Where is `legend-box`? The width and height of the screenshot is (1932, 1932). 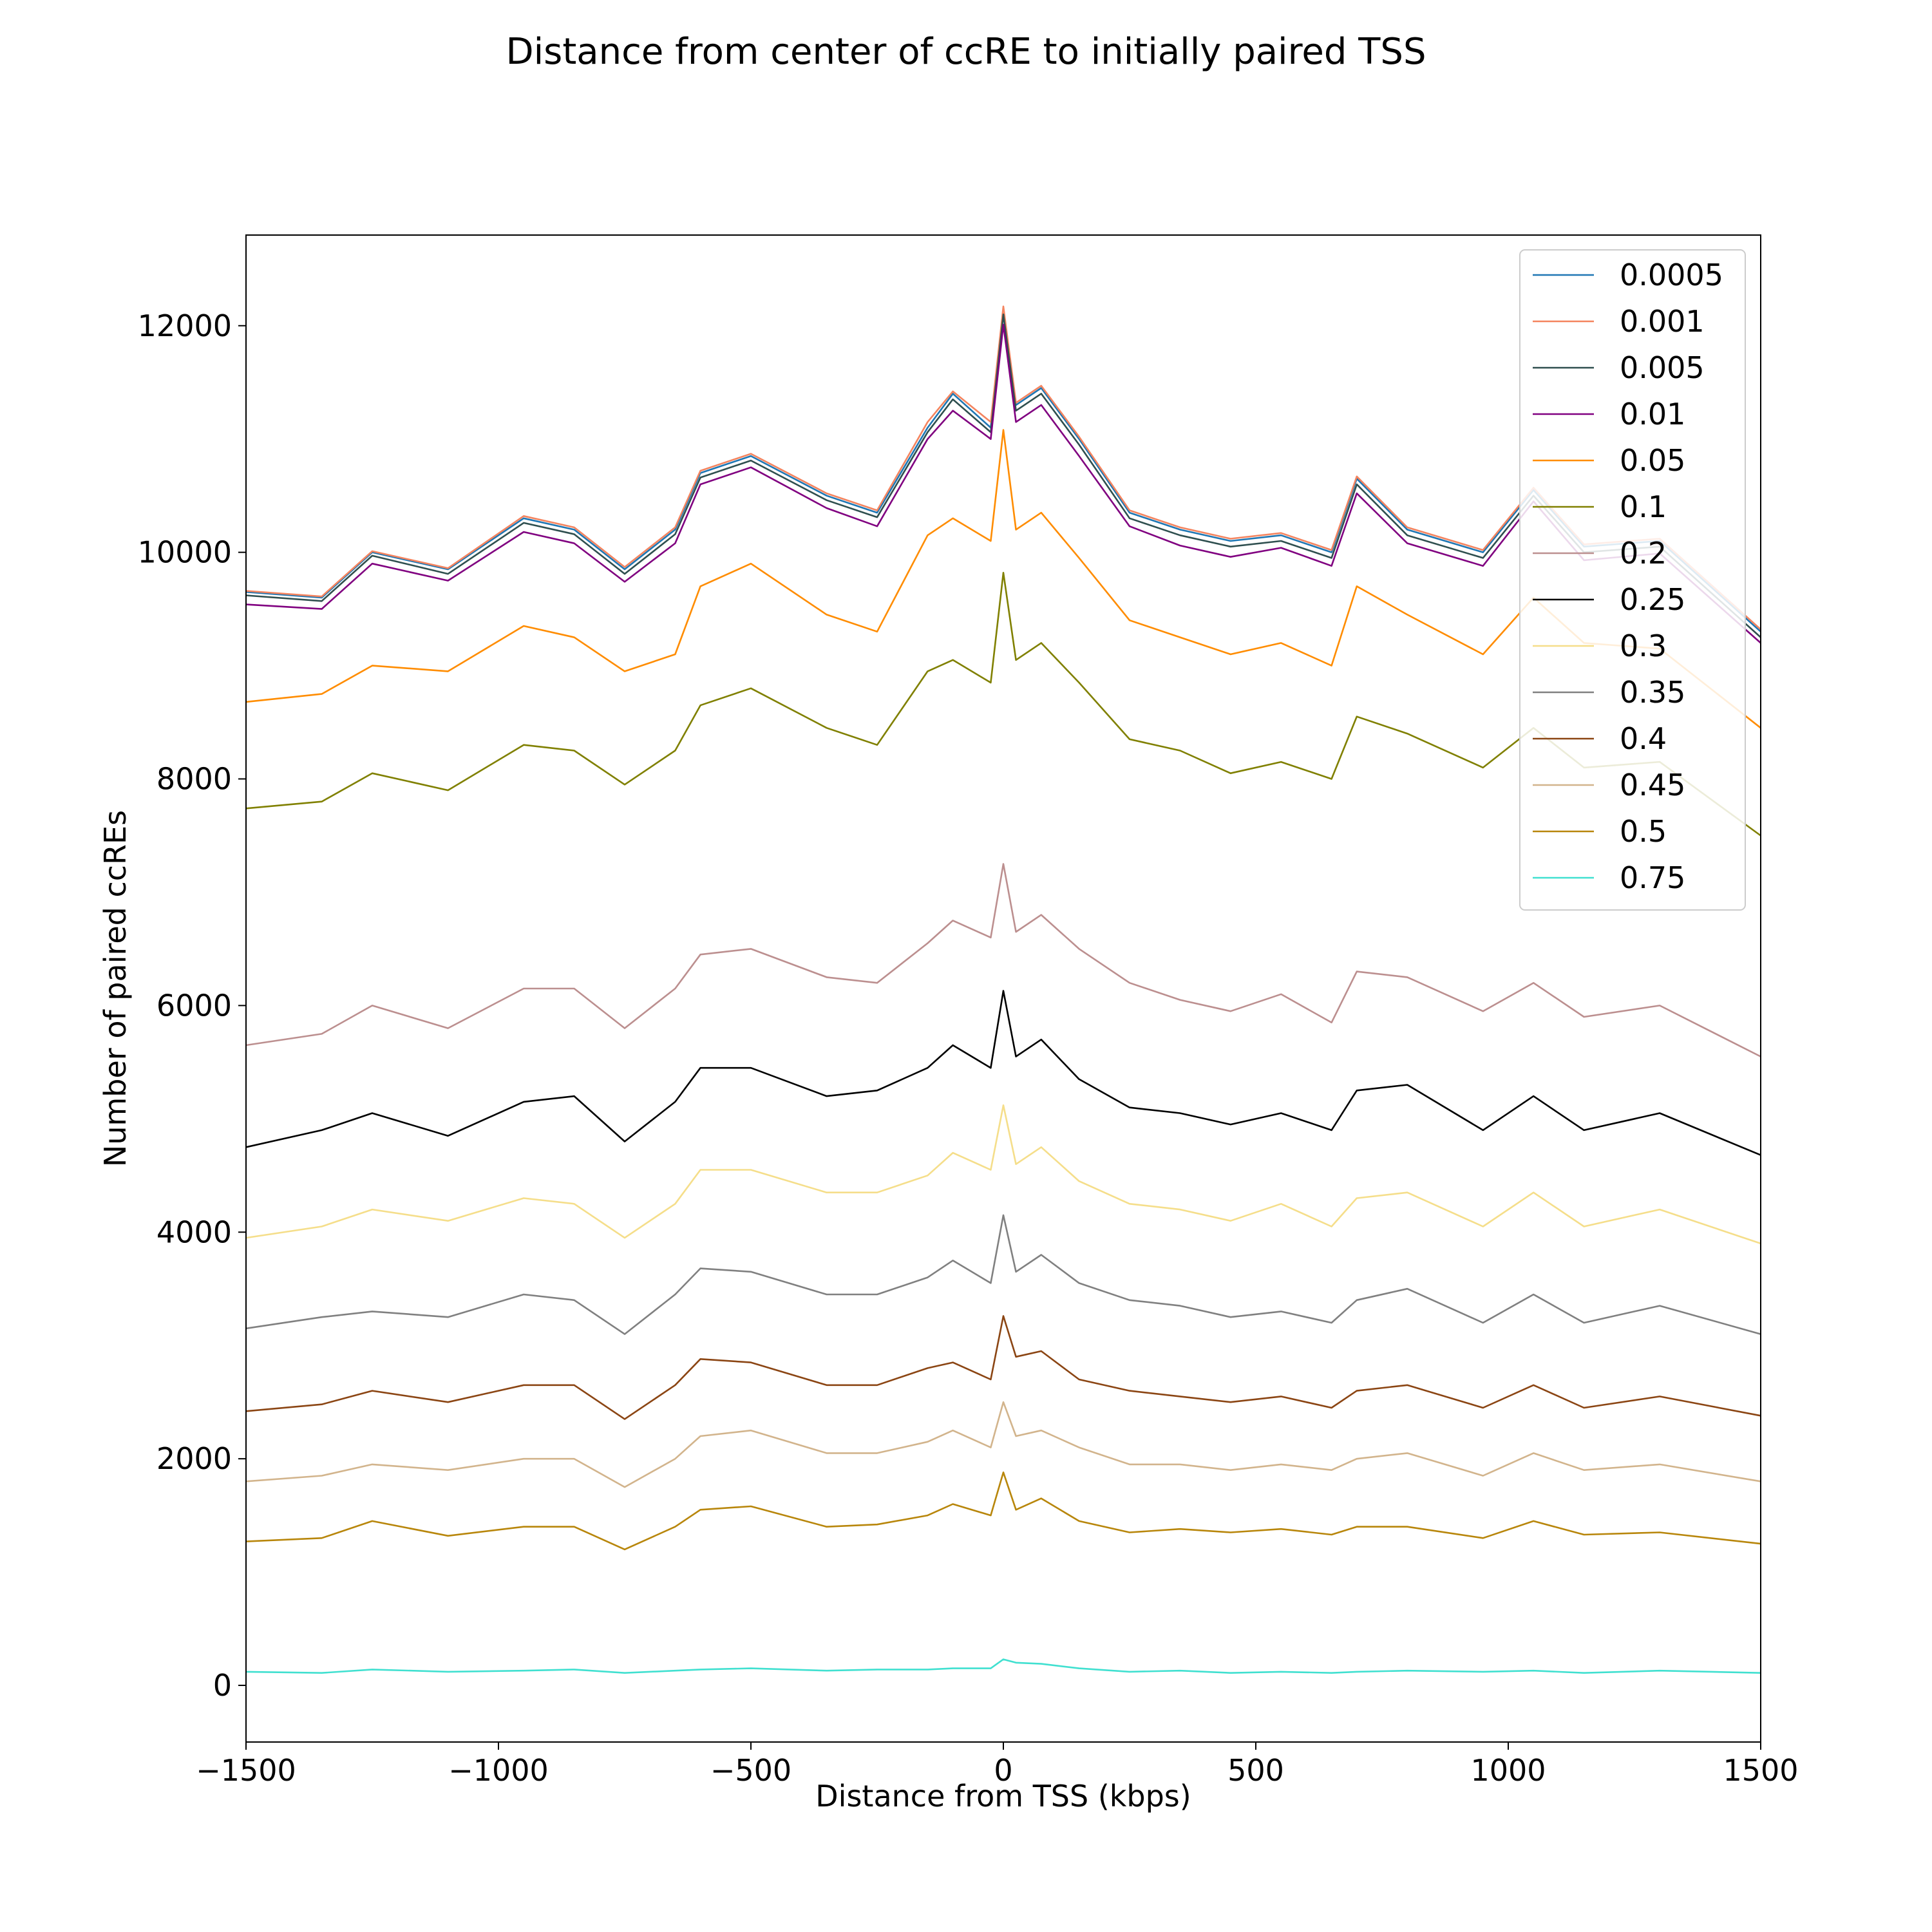
legend-box is located at coordinates (1632, 580).